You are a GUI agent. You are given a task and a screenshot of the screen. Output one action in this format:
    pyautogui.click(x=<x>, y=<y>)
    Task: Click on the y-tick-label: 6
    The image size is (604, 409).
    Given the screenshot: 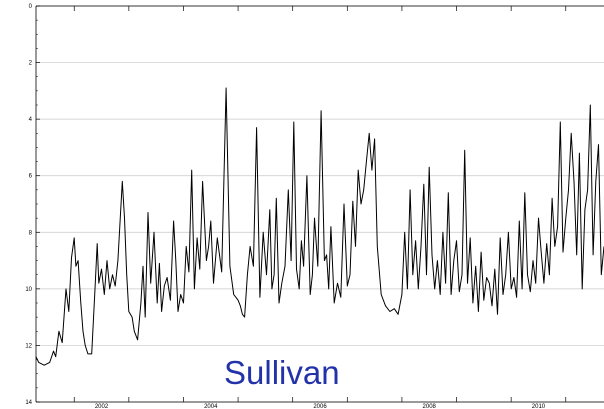 What is the action you would take?
    pyautogui.click(x=31, y=177)
    